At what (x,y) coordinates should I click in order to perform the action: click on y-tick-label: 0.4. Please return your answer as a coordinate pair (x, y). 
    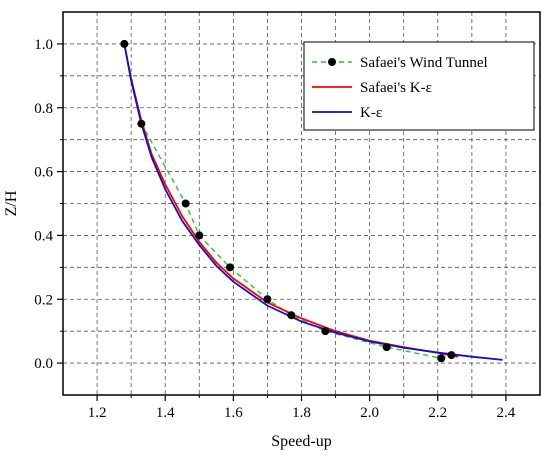
    Looking at the image, I should click on (43, 236).